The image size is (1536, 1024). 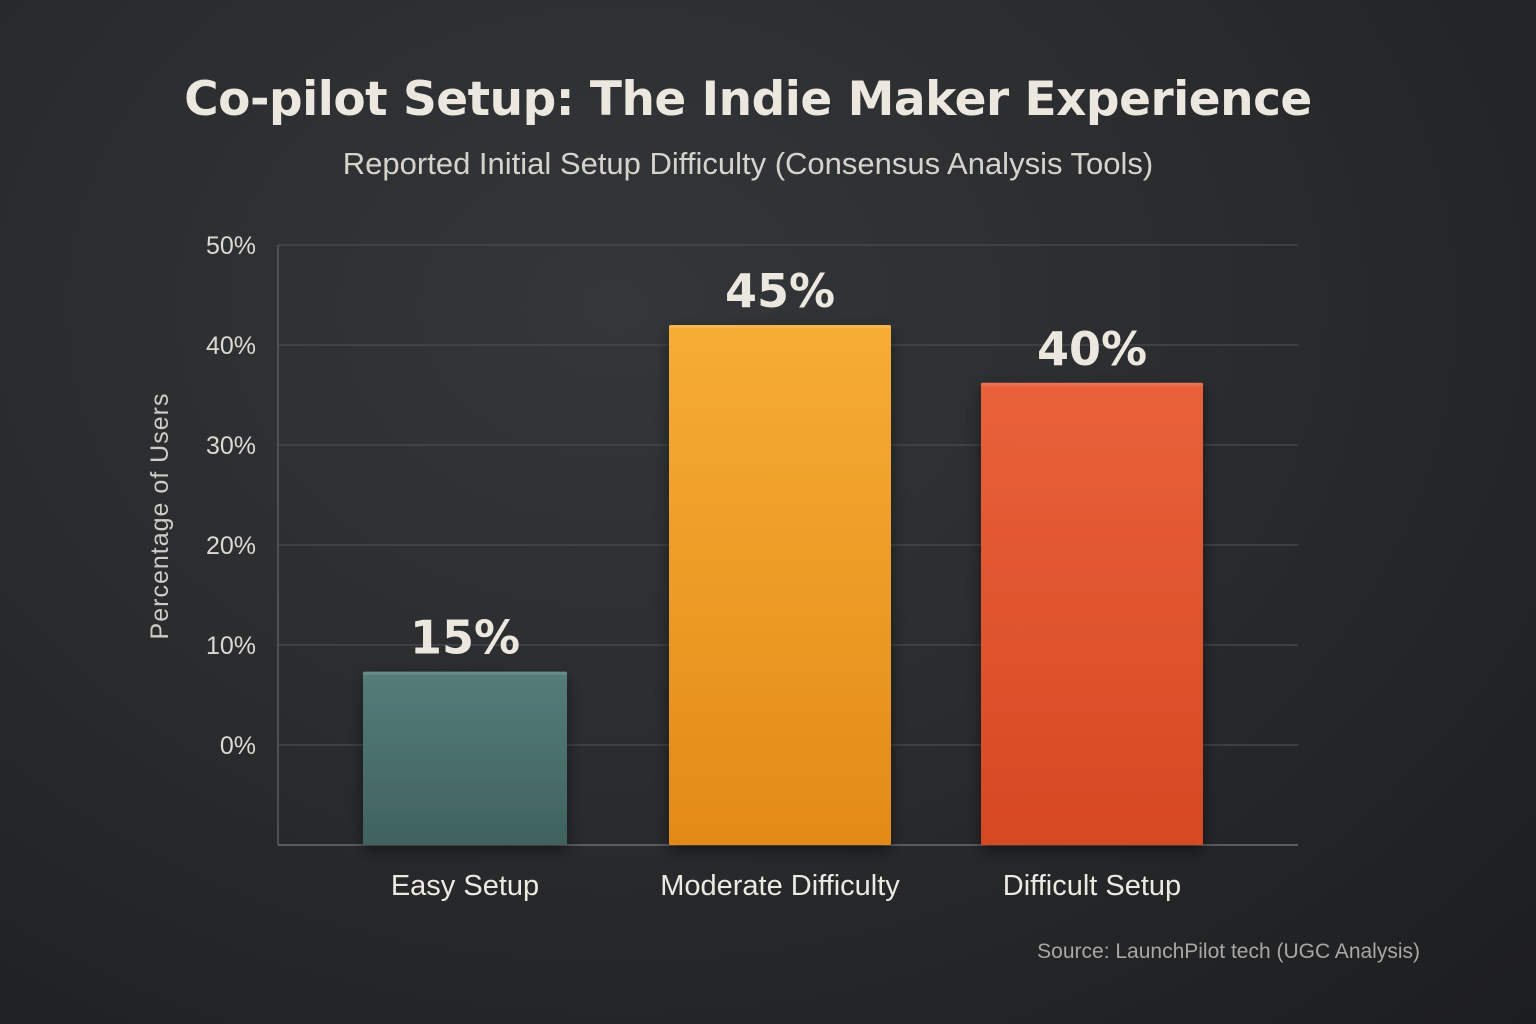 What do you see at coordinates (231, 446) in the screenshot?
I see `y-tick-label: 30%` at bounding box center [231, 446].